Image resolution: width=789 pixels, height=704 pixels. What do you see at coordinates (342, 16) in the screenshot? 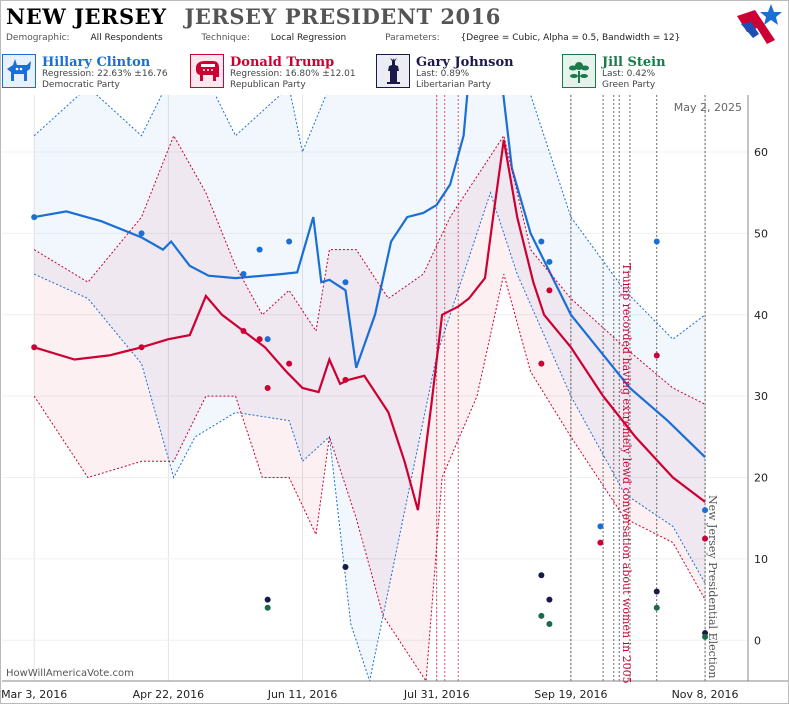
I see `race-title: JERSEY PRESIDENT 2016` at bounding box center [342, 16].